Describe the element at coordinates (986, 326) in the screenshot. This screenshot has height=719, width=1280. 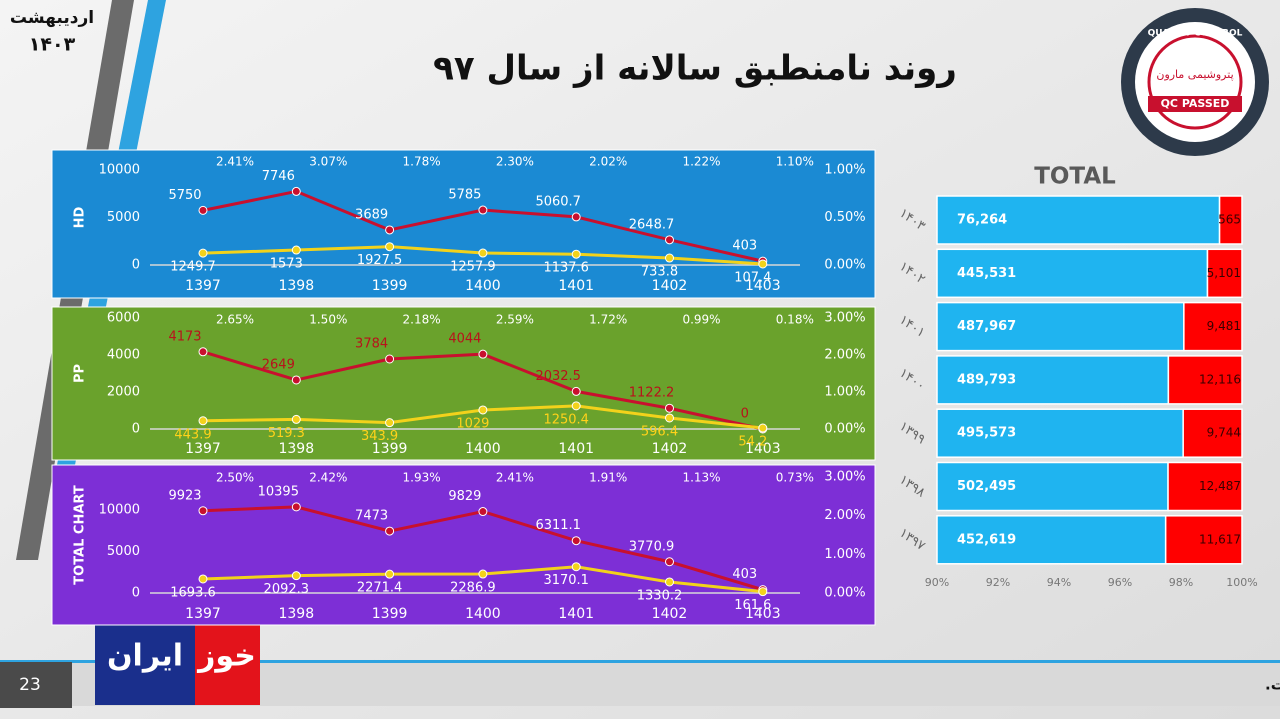
I see `data-label: 487,967` at that location.